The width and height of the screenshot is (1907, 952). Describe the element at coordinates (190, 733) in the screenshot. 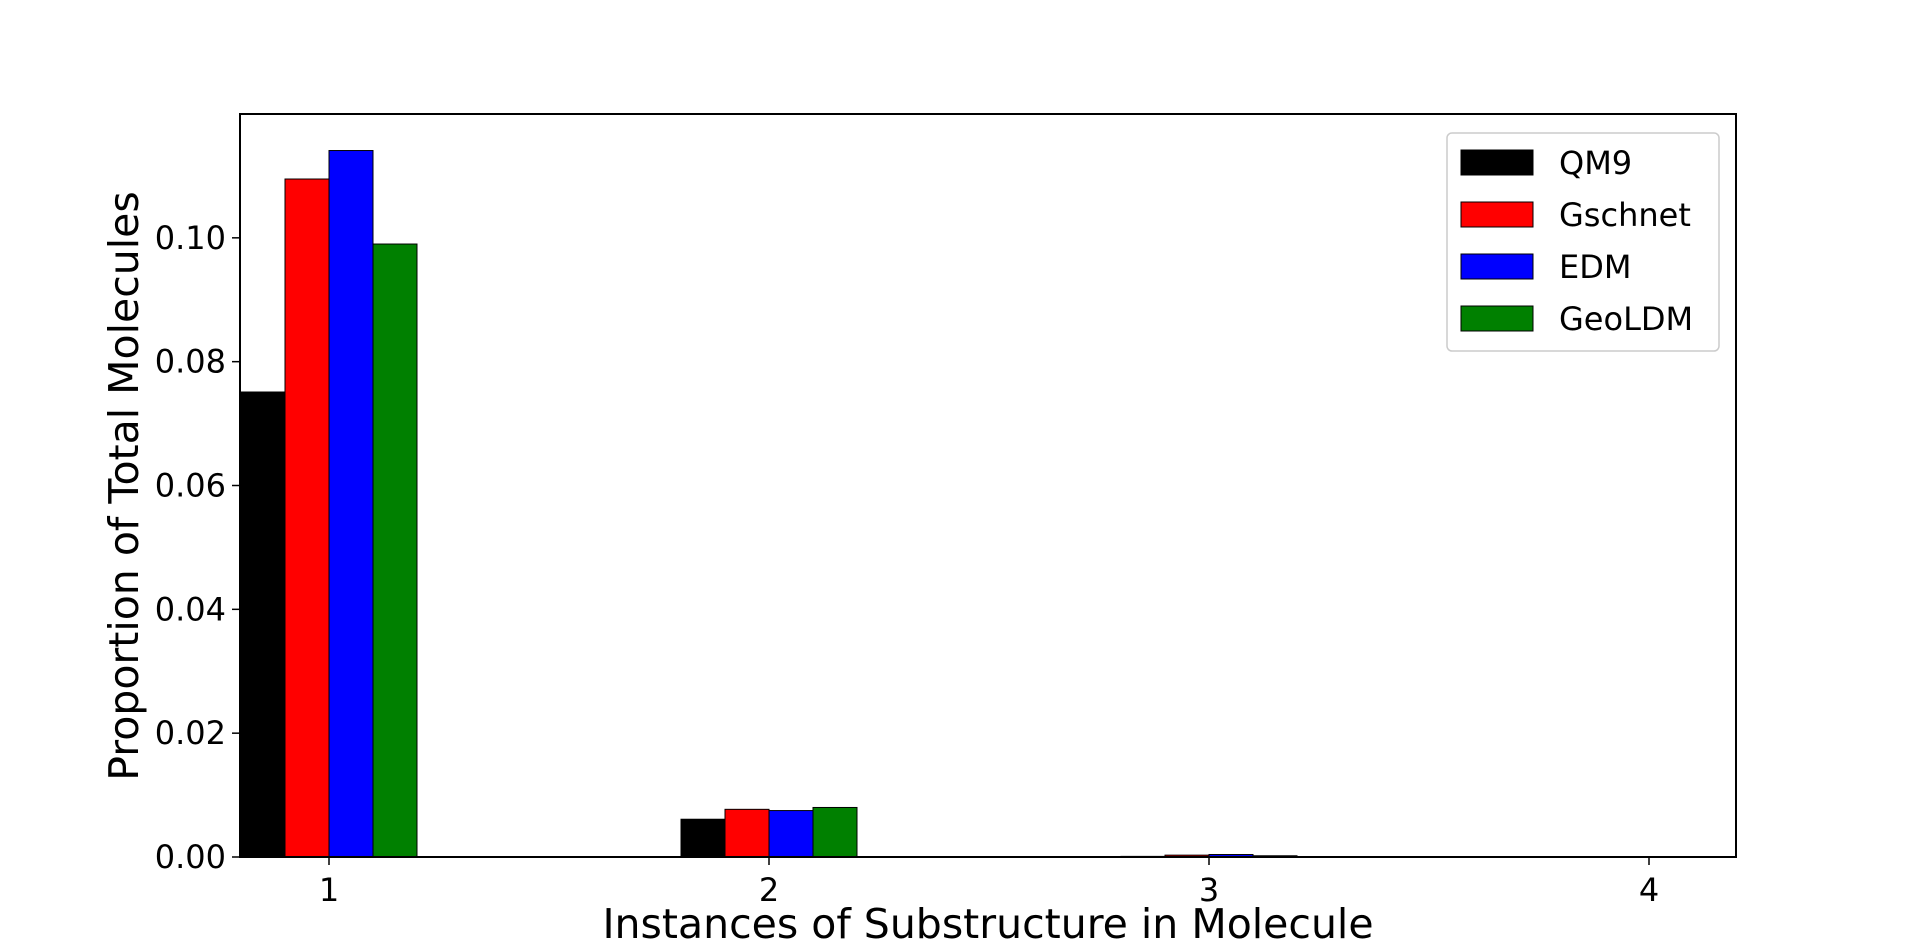

I see `y-tick-label: 0.02` at that location.